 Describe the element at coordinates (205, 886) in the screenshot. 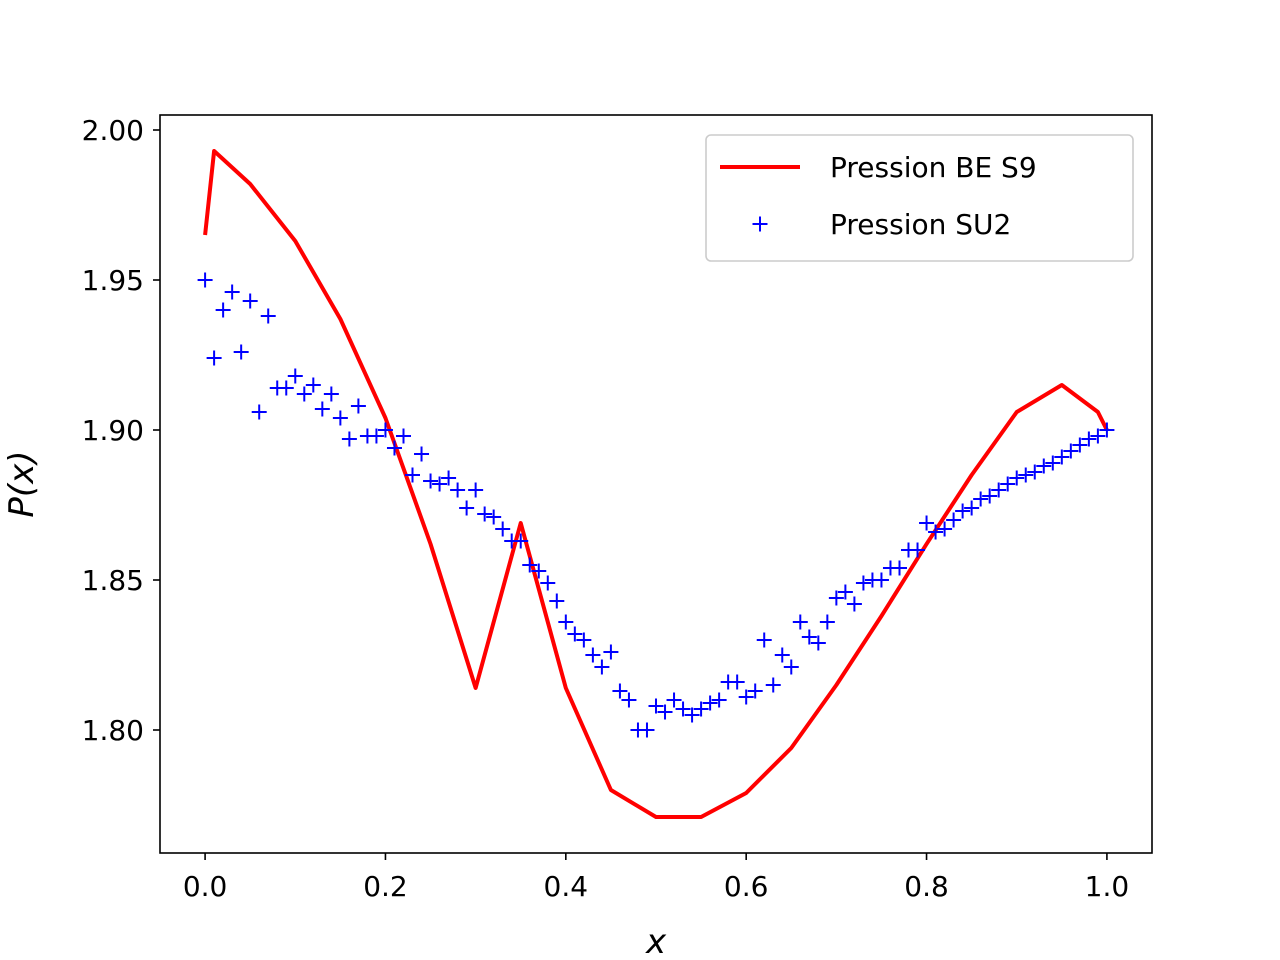

I see `x-tick-label: 0.0` at that location.